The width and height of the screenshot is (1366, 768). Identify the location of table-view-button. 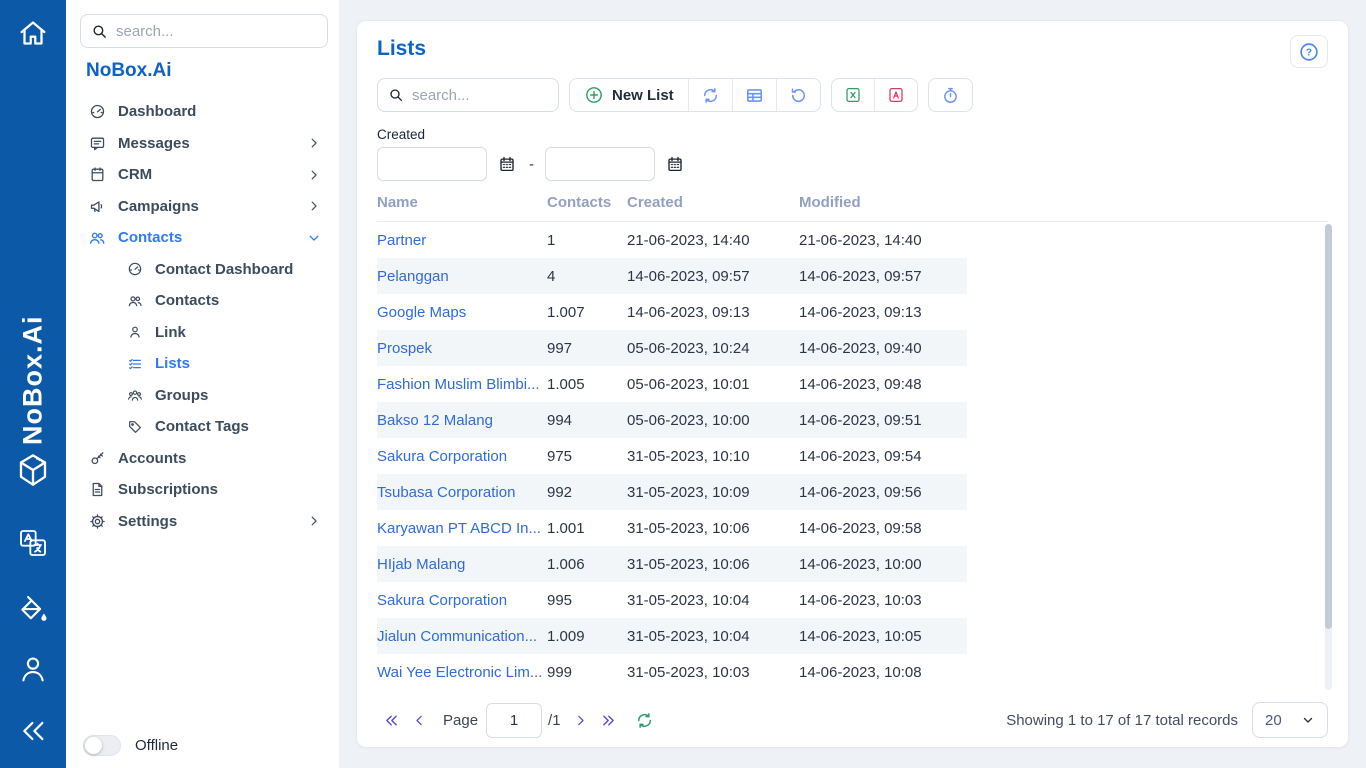
(753, 95).